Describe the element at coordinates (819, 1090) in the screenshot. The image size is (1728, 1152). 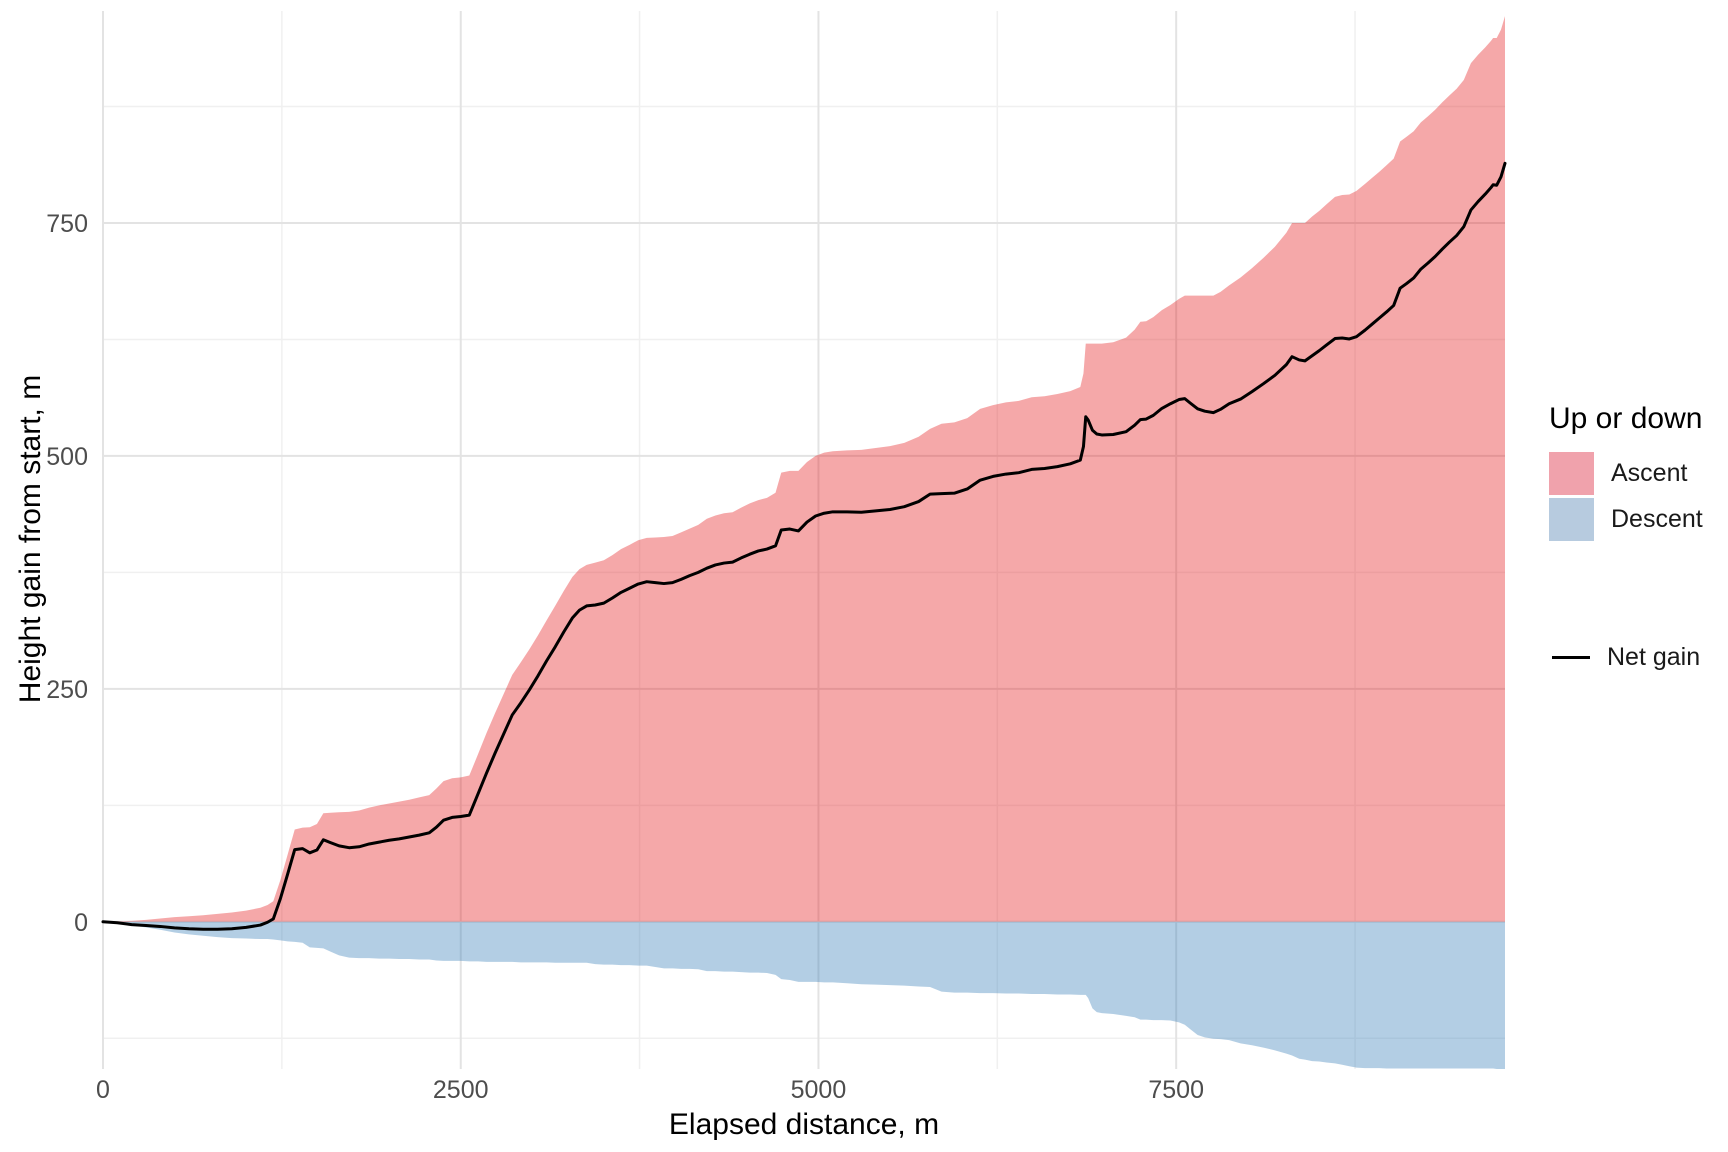
I see `x-tick-label: 5000` at that location.